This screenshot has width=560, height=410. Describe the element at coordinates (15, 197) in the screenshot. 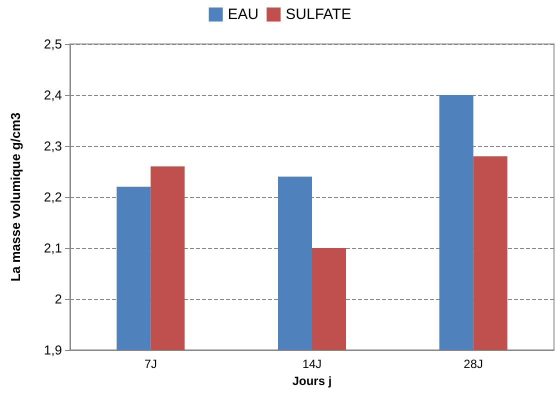

I see `y-axis-title: La masse volumique g/cm3` at that location.